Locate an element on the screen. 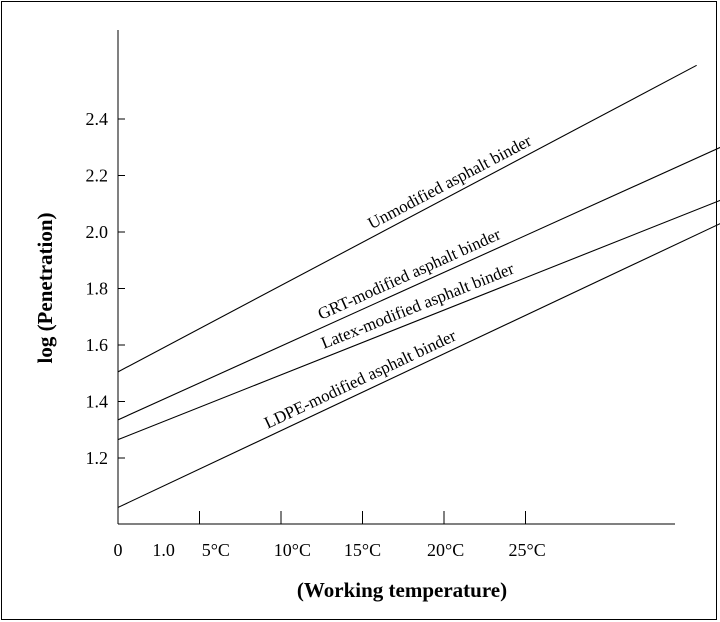  x-tick-label: 5°C is located at coordinates (216, 550).